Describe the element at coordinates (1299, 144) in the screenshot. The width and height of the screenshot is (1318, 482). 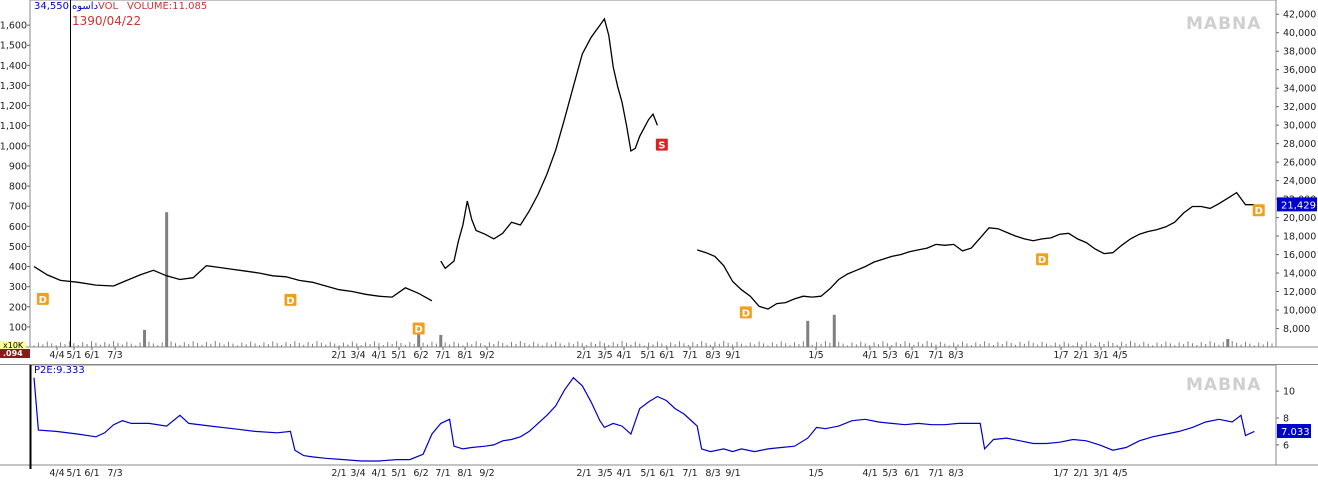
I see `right-tick-label: 28,000` at that location.